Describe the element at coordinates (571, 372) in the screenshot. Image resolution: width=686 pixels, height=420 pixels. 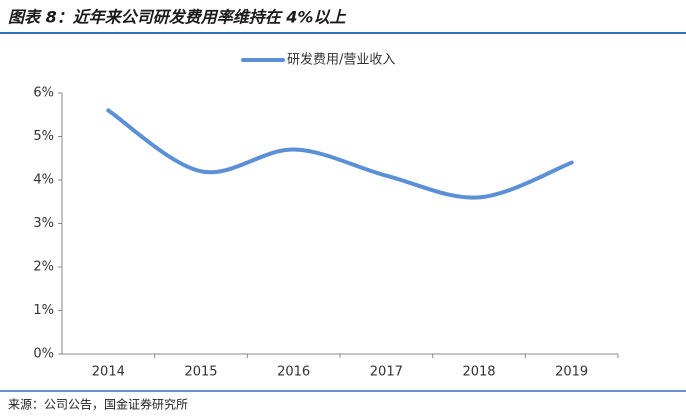
I see `x-tick-label: 2019` at that location.